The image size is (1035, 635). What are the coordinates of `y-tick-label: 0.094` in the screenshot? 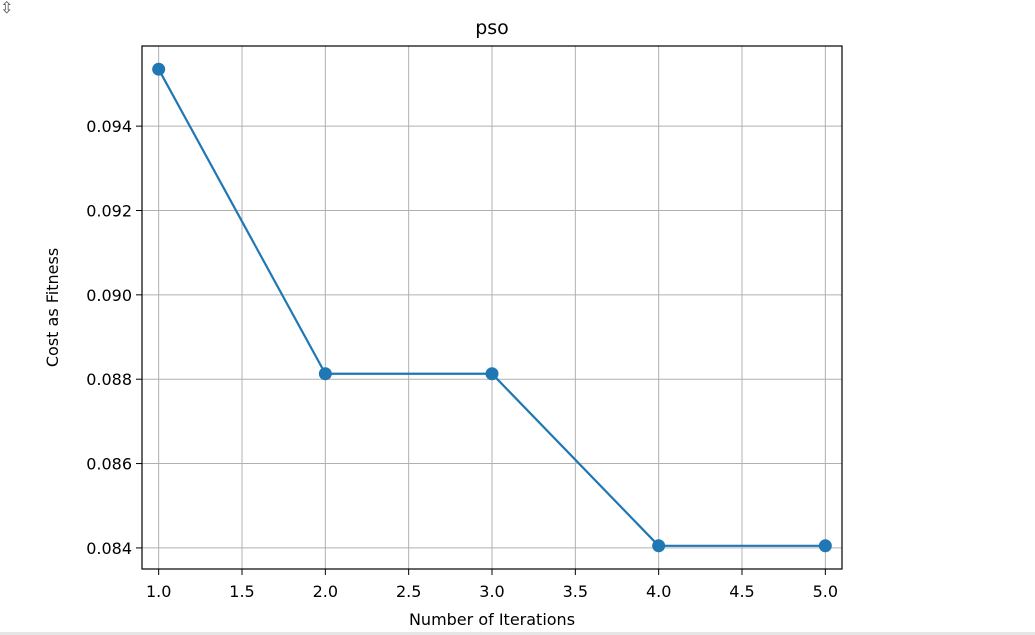 It's located at (109, 126).